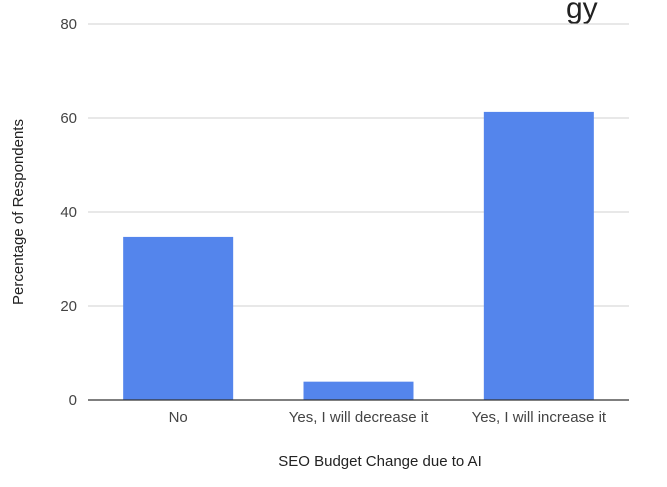 The height and width of the screenshot is (487, 667). I want to click on y-axis-ticks: 0 20 40 60 80, so click(68, 212).